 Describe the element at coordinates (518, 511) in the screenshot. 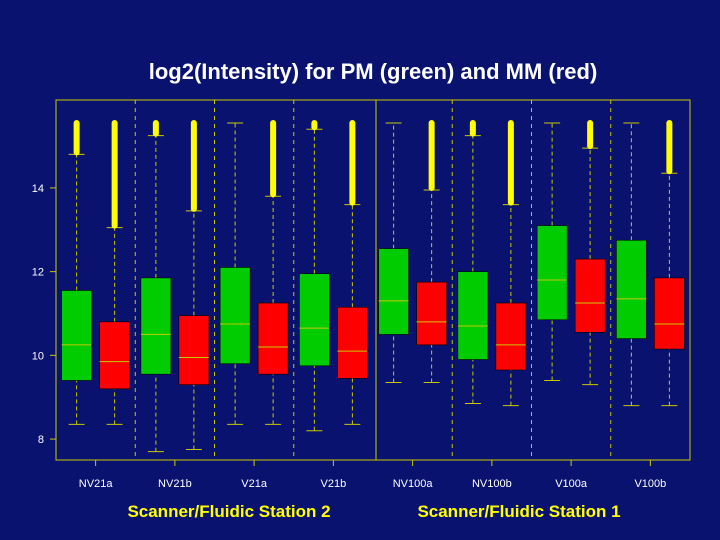

I see `group-label-station-1: Scanner/Fluidic Station 1` at that location.